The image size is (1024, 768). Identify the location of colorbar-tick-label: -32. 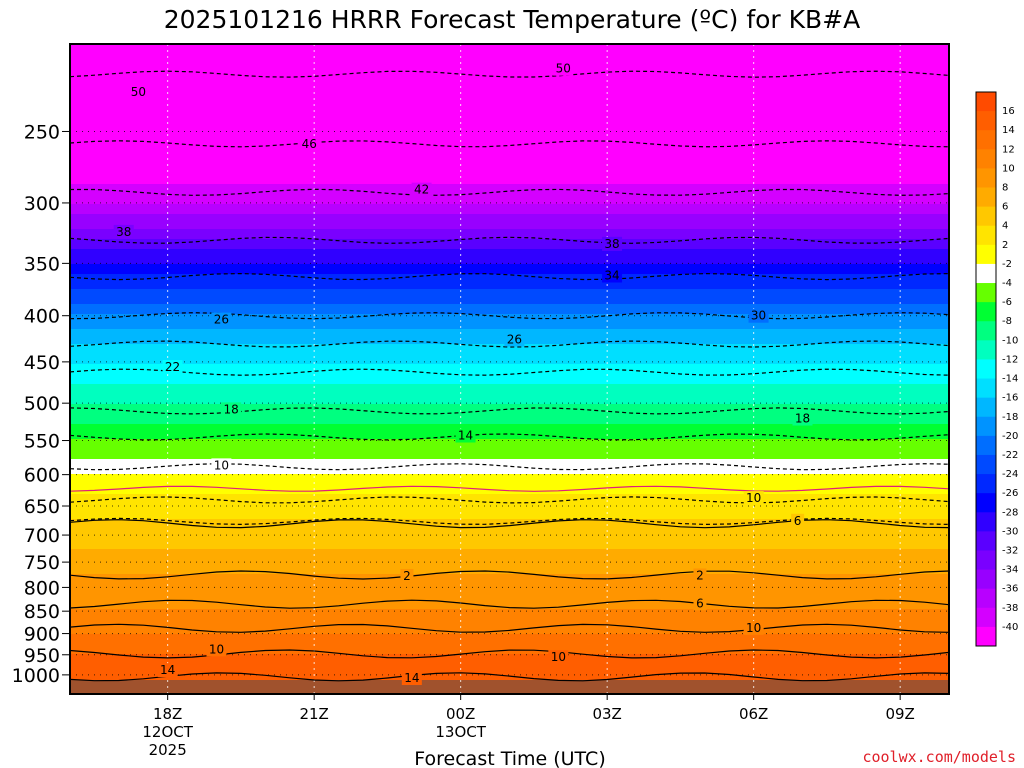
(1010, 550).